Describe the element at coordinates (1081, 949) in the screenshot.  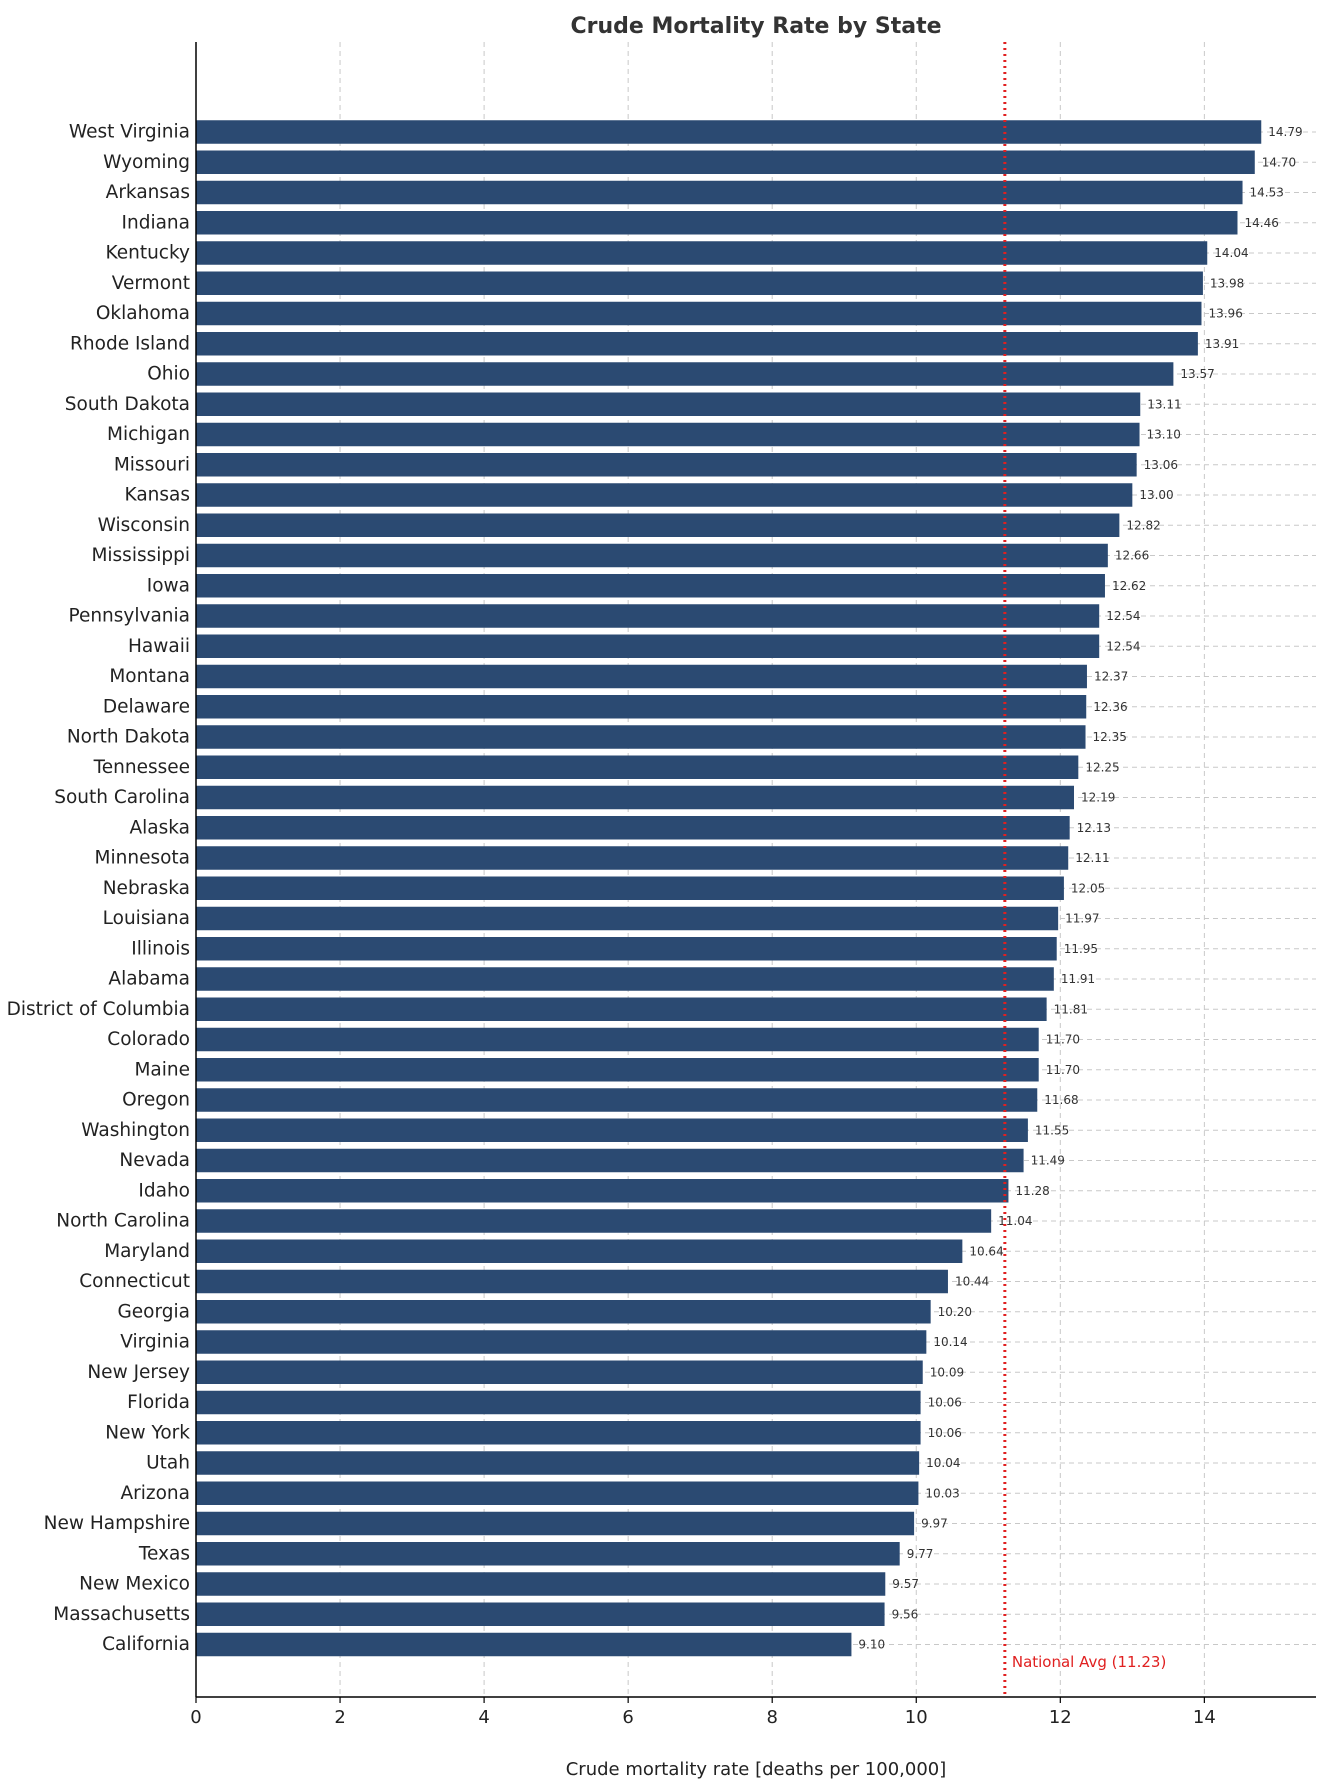
I see `bar-value-label: 11.95` at that location.